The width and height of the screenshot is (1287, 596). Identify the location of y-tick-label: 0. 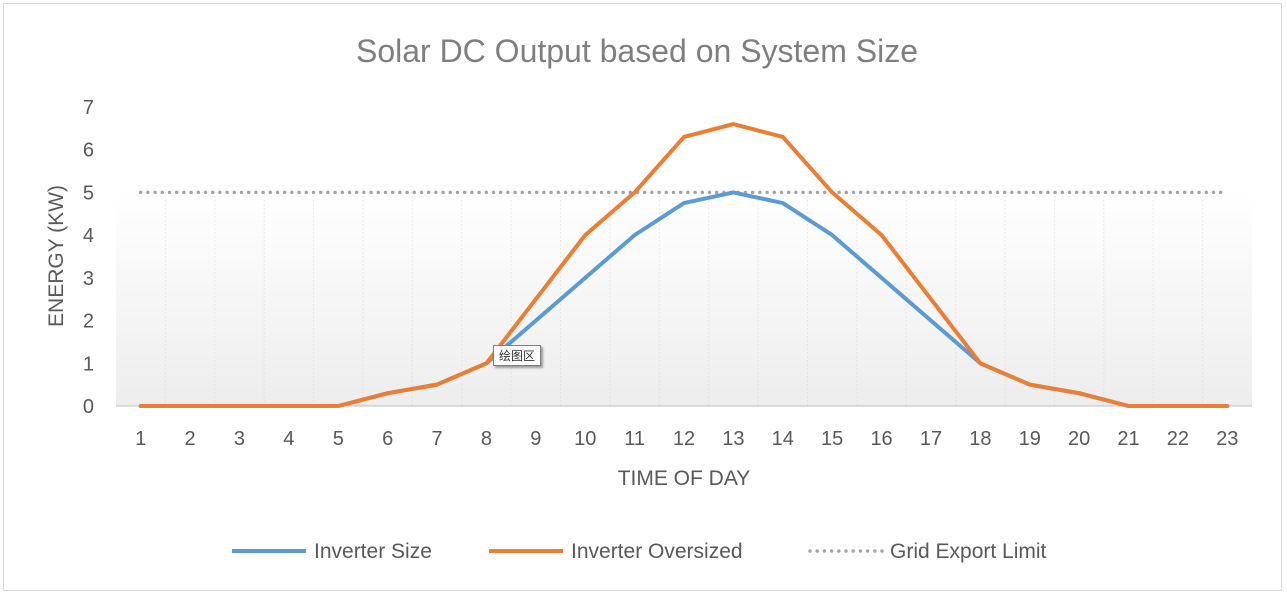
(88, 407).